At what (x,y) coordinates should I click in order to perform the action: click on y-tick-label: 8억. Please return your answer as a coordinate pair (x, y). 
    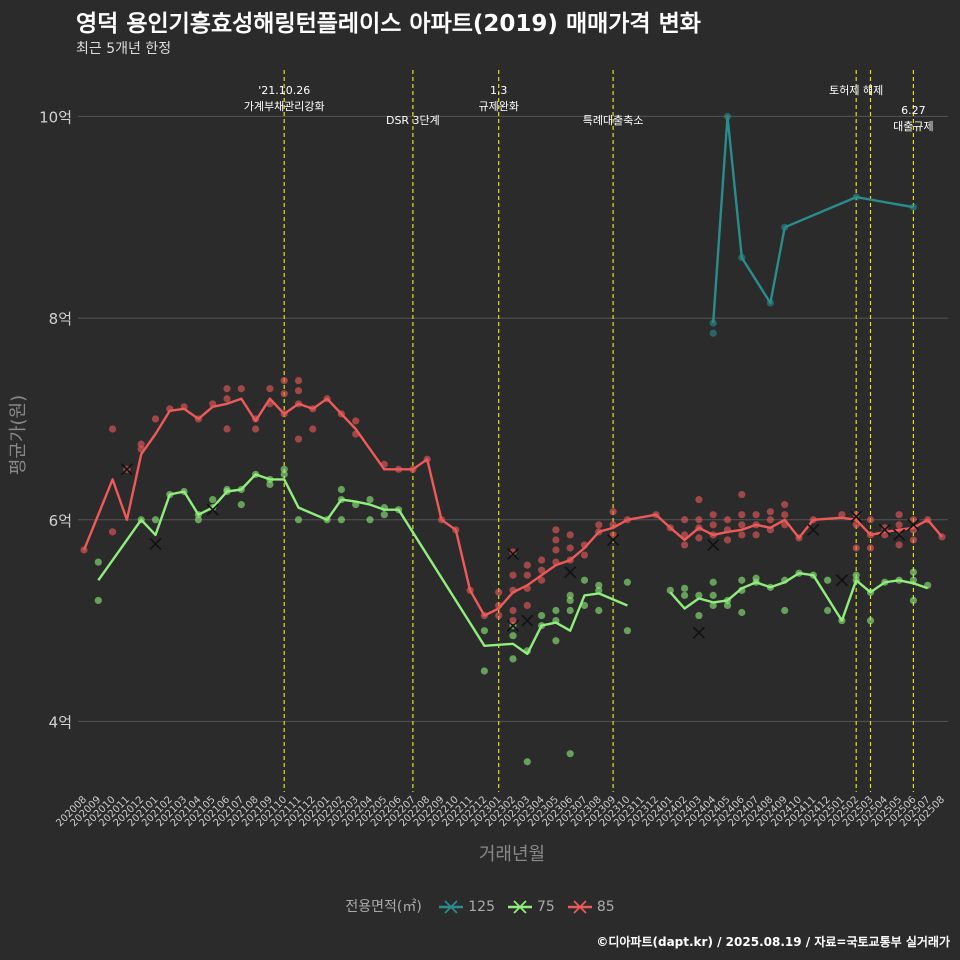
    Looking at the image, I should click on (60, 319).